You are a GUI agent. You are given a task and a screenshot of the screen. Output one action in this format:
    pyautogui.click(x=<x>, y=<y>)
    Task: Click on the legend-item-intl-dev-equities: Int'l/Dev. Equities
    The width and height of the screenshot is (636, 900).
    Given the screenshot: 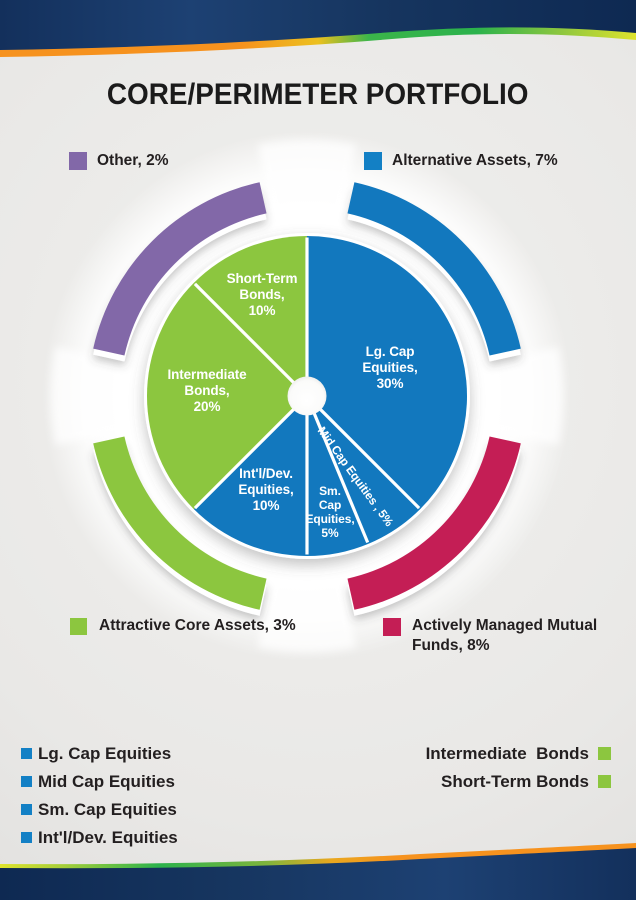 What is the action you would take?
    pyautogui.click(x=99, y=837)
    